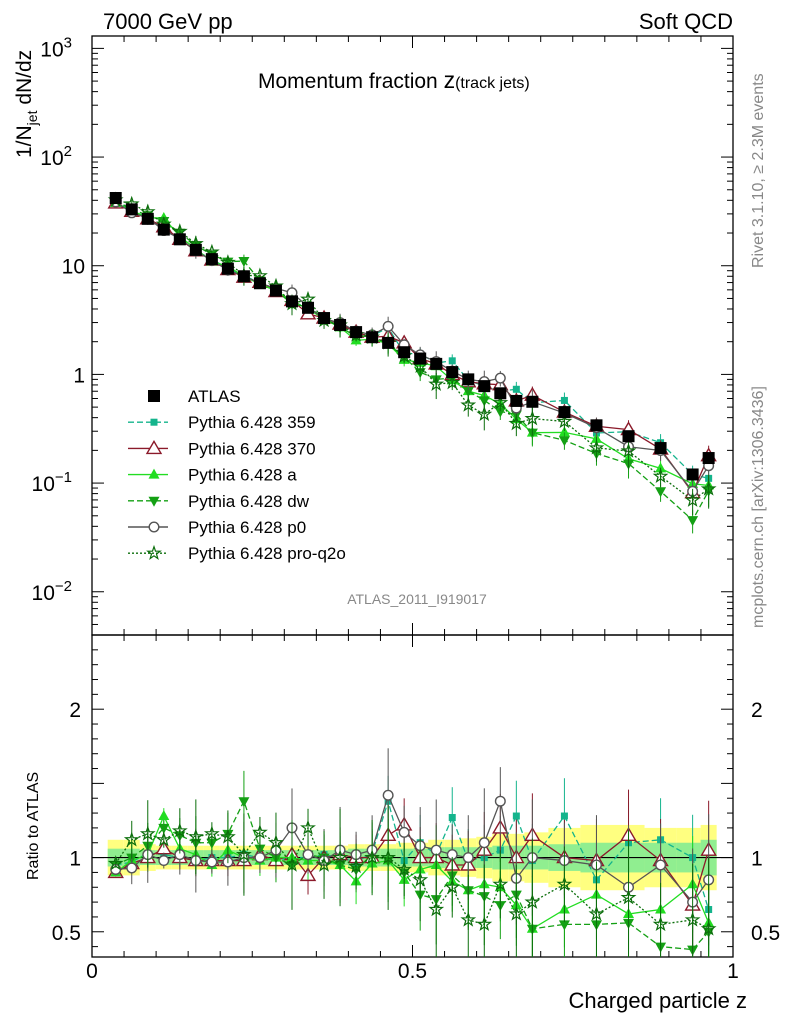 The width and height of the screenshot is (786, 1024). Describe the element at coordinates (757, 710) in the screenshot. I see `ratio-ytick-label-right: 2` at that location.